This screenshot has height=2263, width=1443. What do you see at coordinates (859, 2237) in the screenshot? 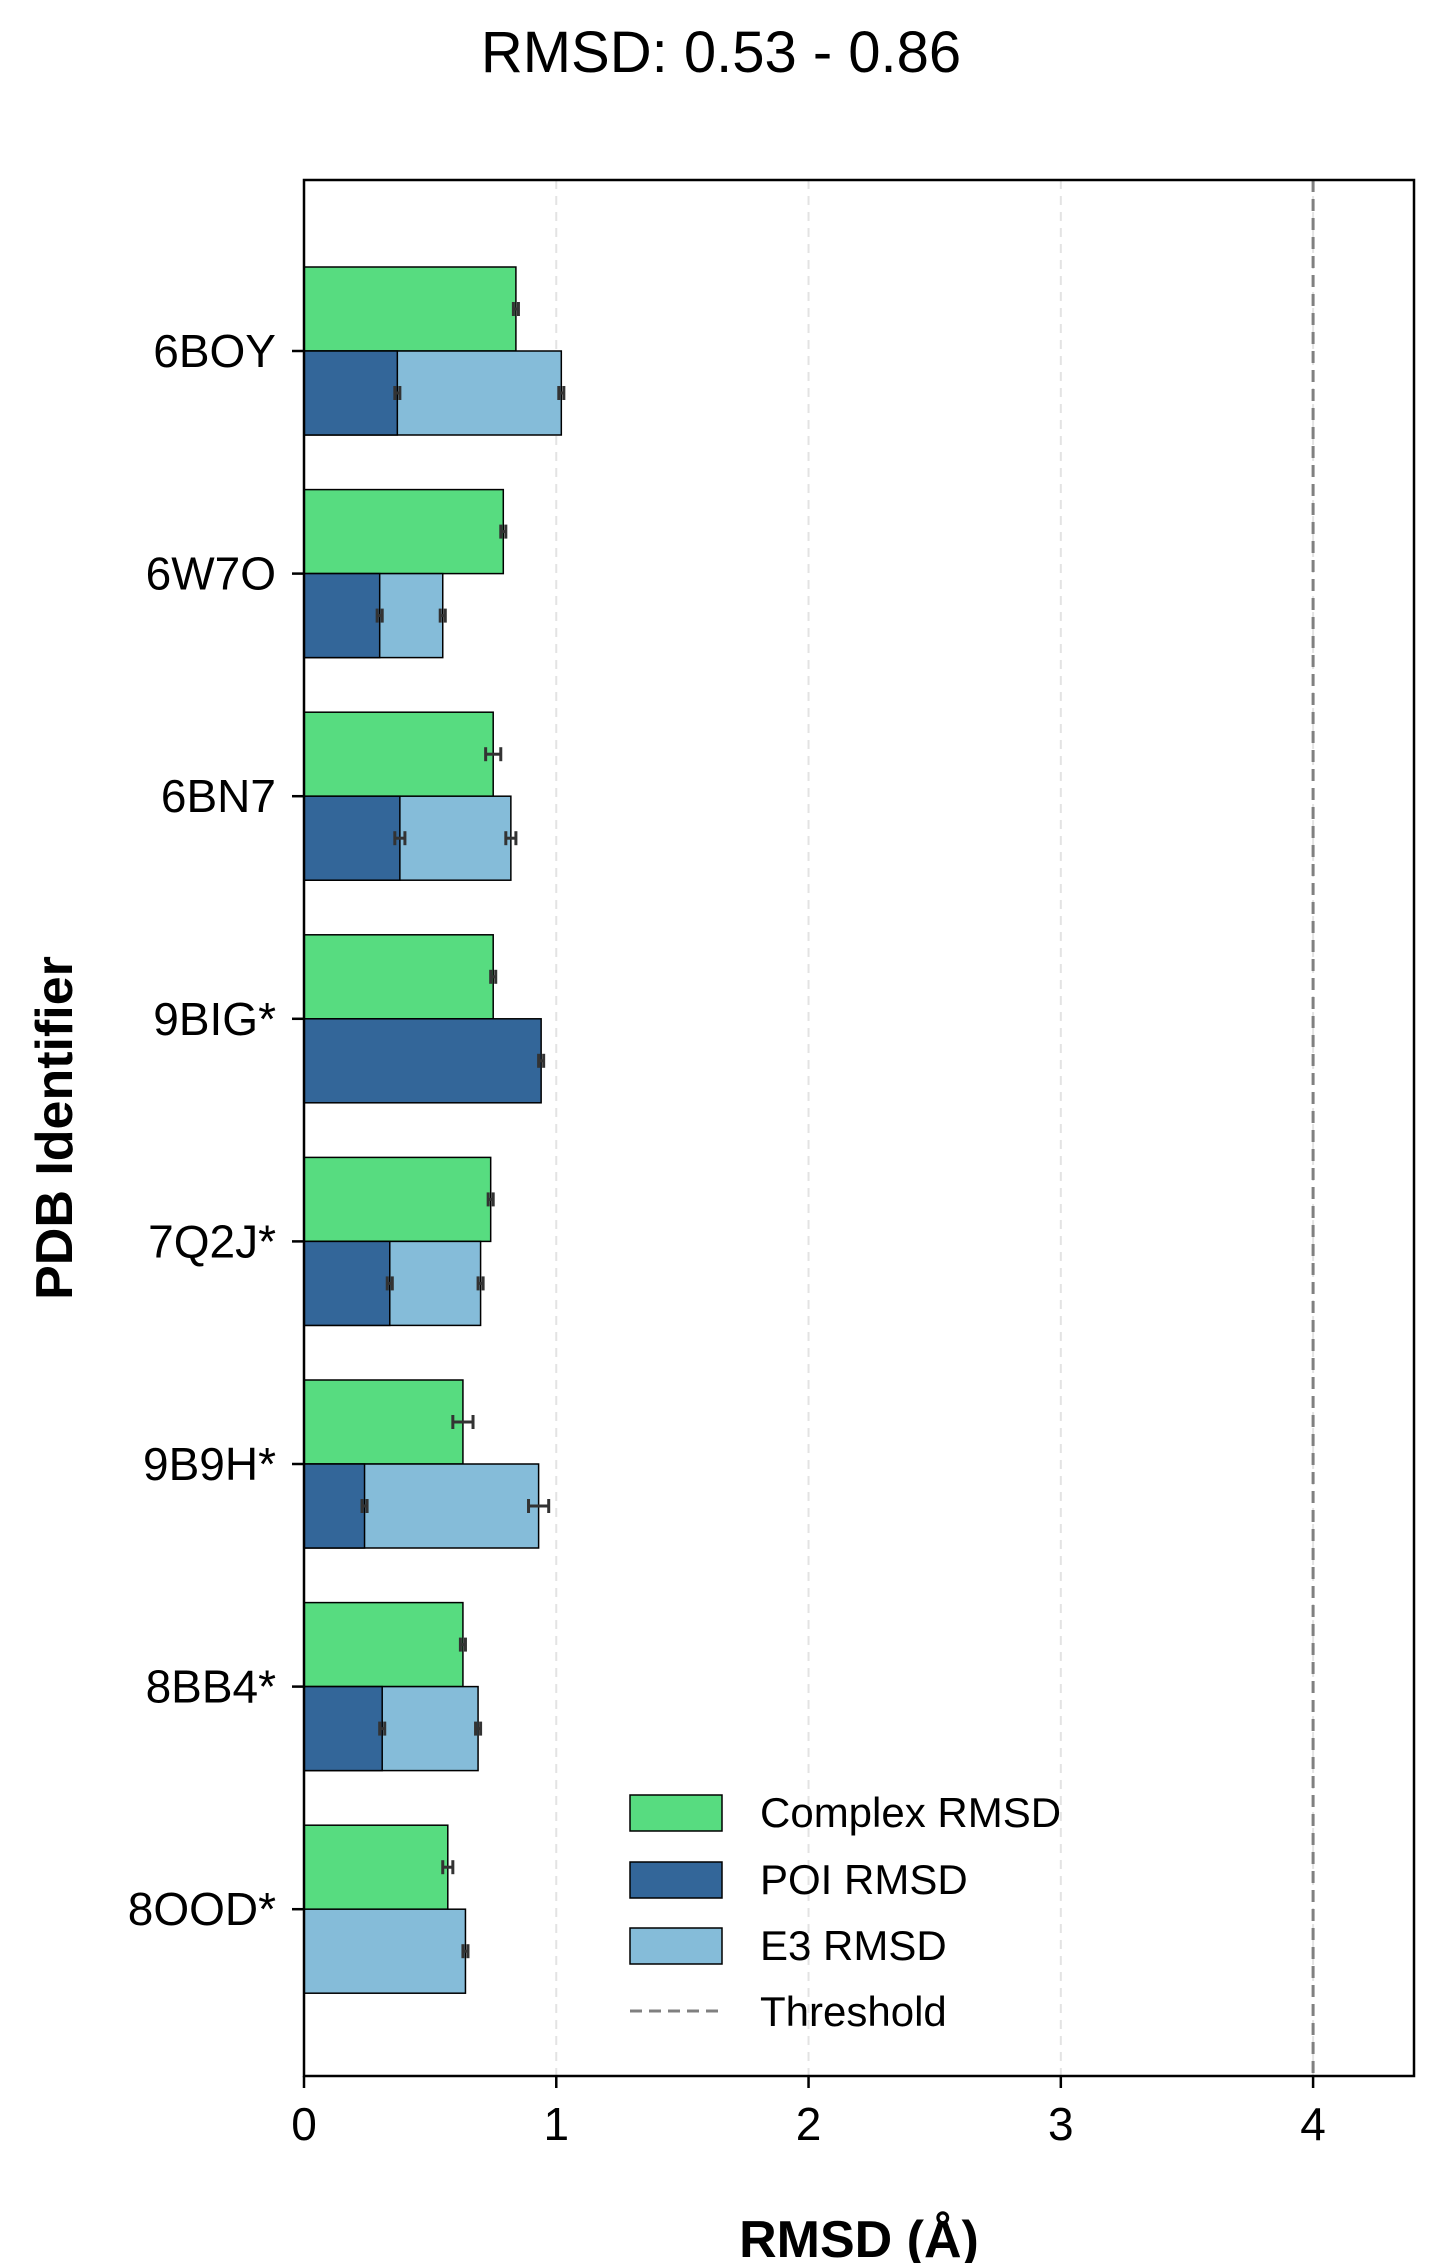
I see `x-axis-label: RMSD (Å)` at bounding box center [859, 2237].